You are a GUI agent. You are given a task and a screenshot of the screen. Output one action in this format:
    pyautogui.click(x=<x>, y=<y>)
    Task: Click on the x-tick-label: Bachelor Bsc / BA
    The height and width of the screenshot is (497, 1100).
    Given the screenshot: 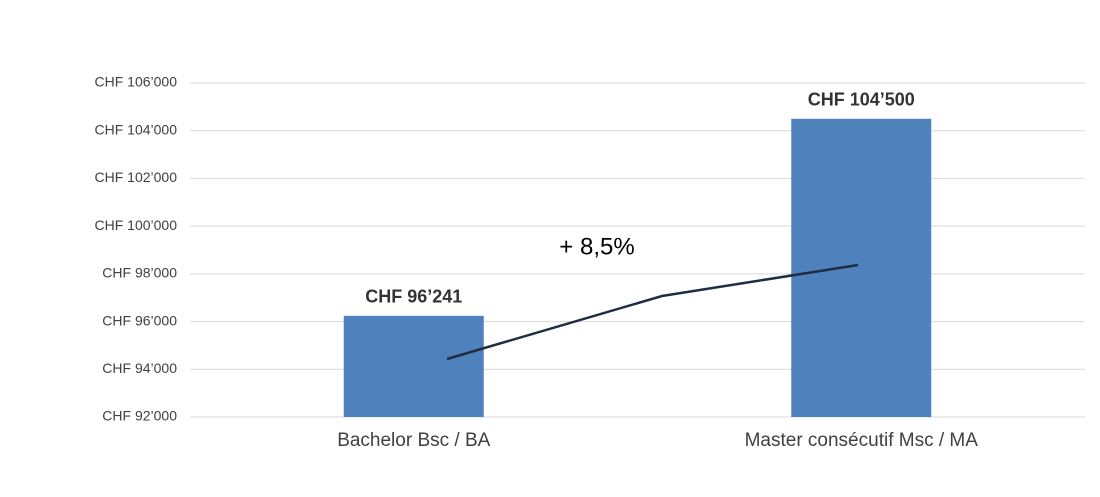 What is the action you would take?
    pyautogui.click(x=413, y=440)
    